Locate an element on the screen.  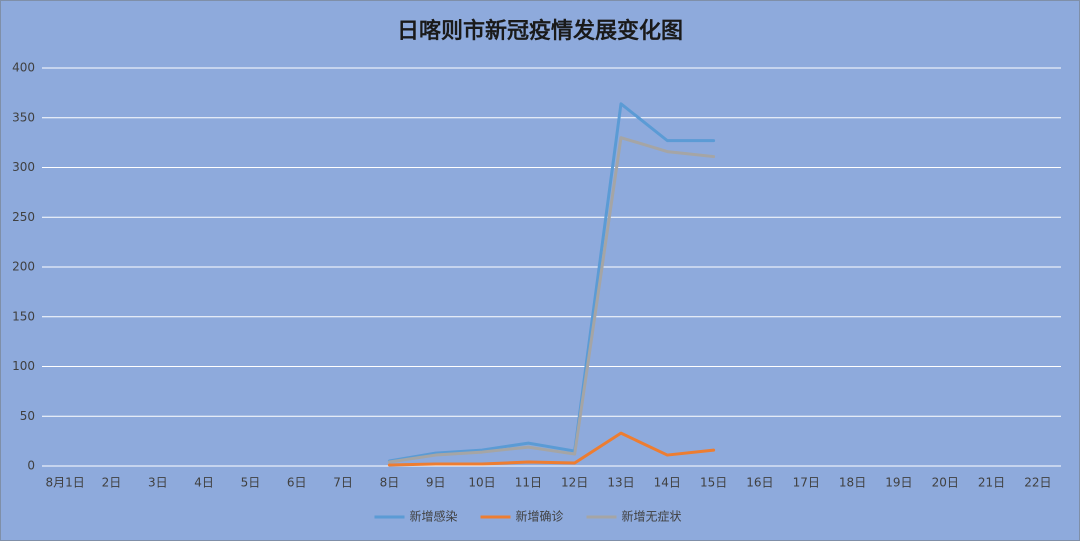
x-tick-label: 21日 is located at coordinates (991, 483).